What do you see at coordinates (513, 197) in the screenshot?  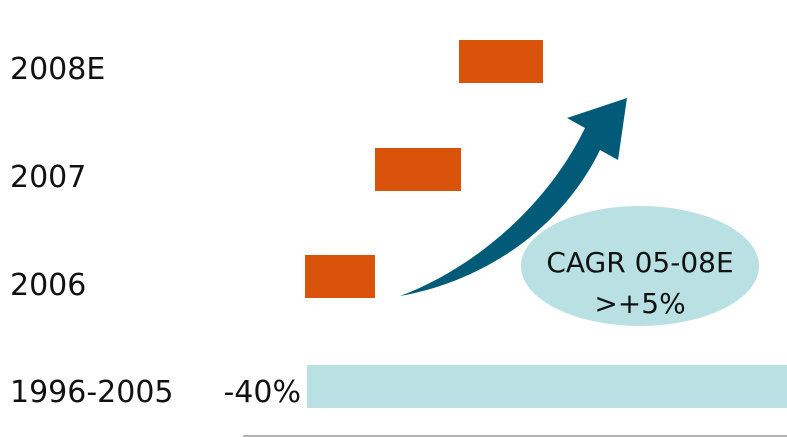 I see `growth-arrow` at bounding box center [513, 197].